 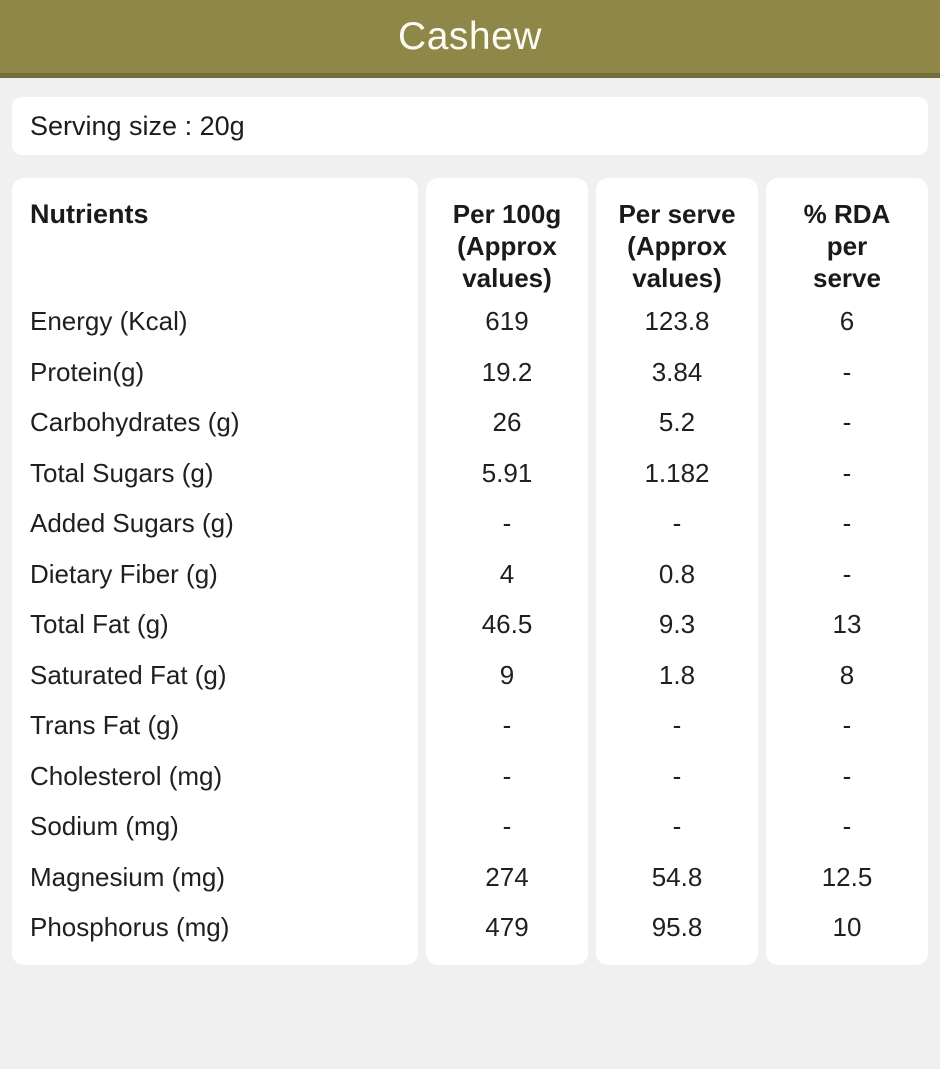 What do you see at coordinates (137, 125) in the screenshot?
I see `serving-size-label: Serving size : 20g` at bounding box center [137, 125].